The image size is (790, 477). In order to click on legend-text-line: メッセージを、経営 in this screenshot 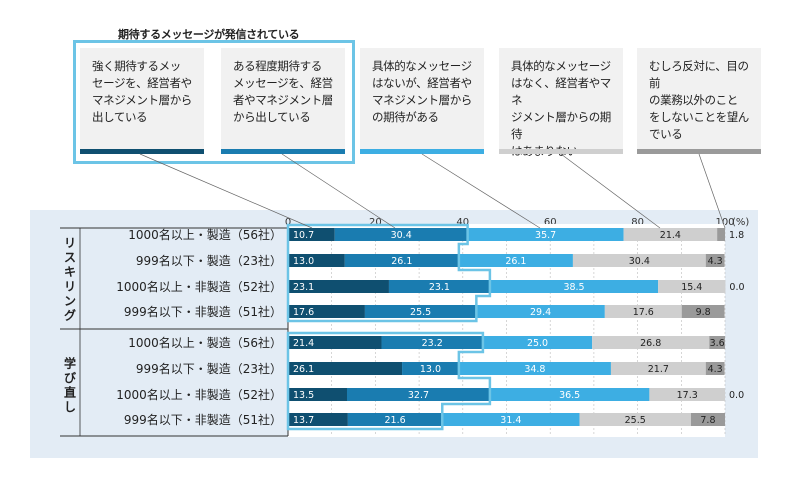, I will do `click(283, 83)`.